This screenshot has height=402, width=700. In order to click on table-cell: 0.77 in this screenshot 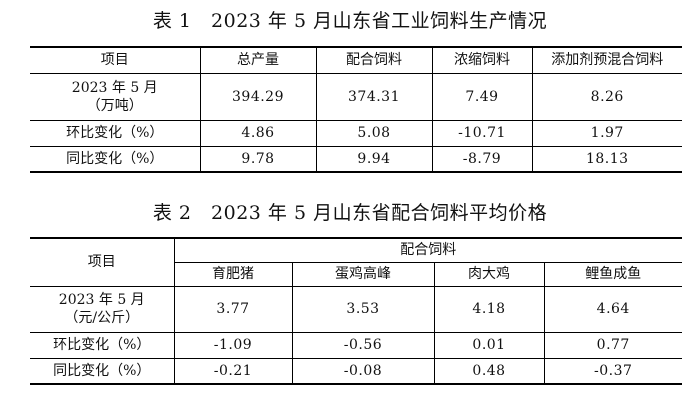, I will do `click(612, 345)`.